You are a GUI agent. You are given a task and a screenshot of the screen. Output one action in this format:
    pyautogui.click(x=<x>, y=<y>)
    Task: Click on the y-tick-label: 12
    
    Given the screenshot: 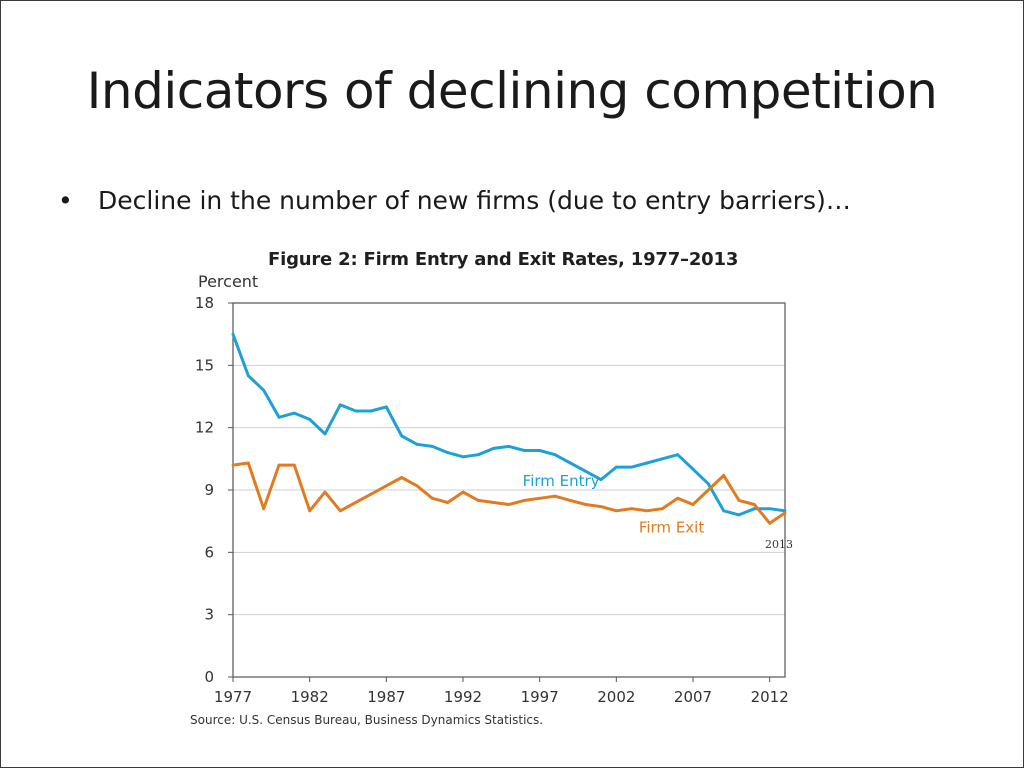 What is the action you would take?
    pyautogui.click(x=204, y=428)
    